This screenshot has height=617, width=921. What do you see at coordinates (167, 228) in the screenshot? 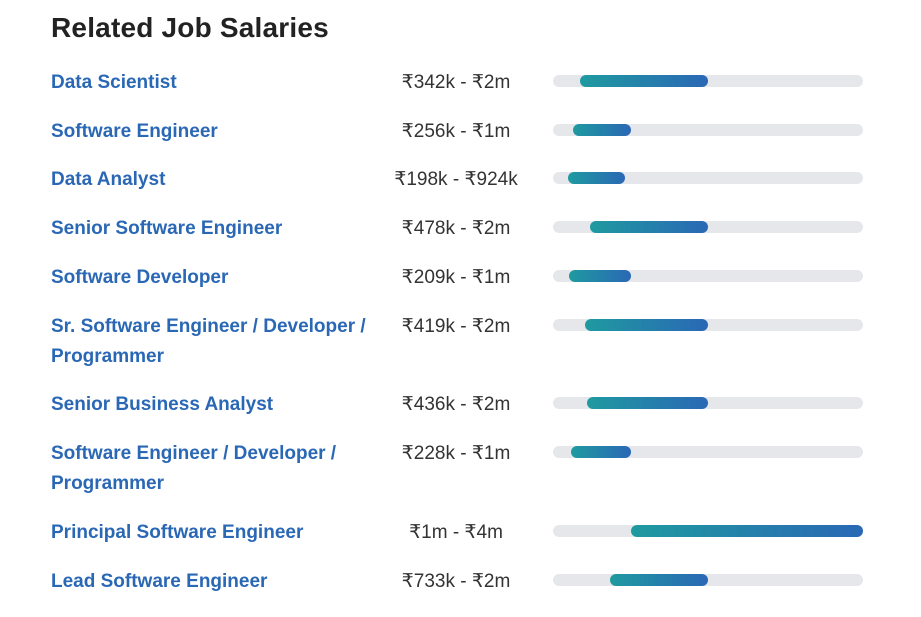
I see `job-title-link: Senior Software Engineer` at bounding box center [167, 228].